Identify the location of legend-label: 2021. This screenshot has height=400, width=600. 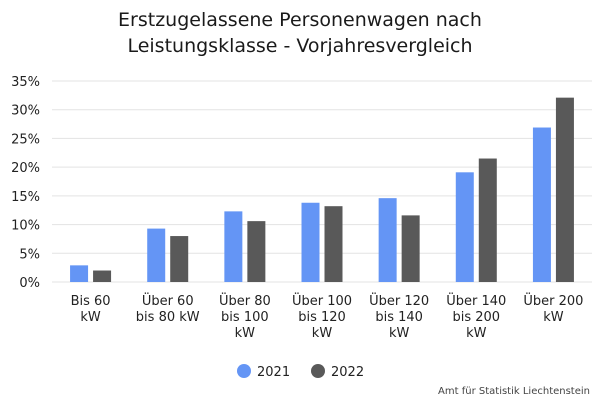
(273, 372).